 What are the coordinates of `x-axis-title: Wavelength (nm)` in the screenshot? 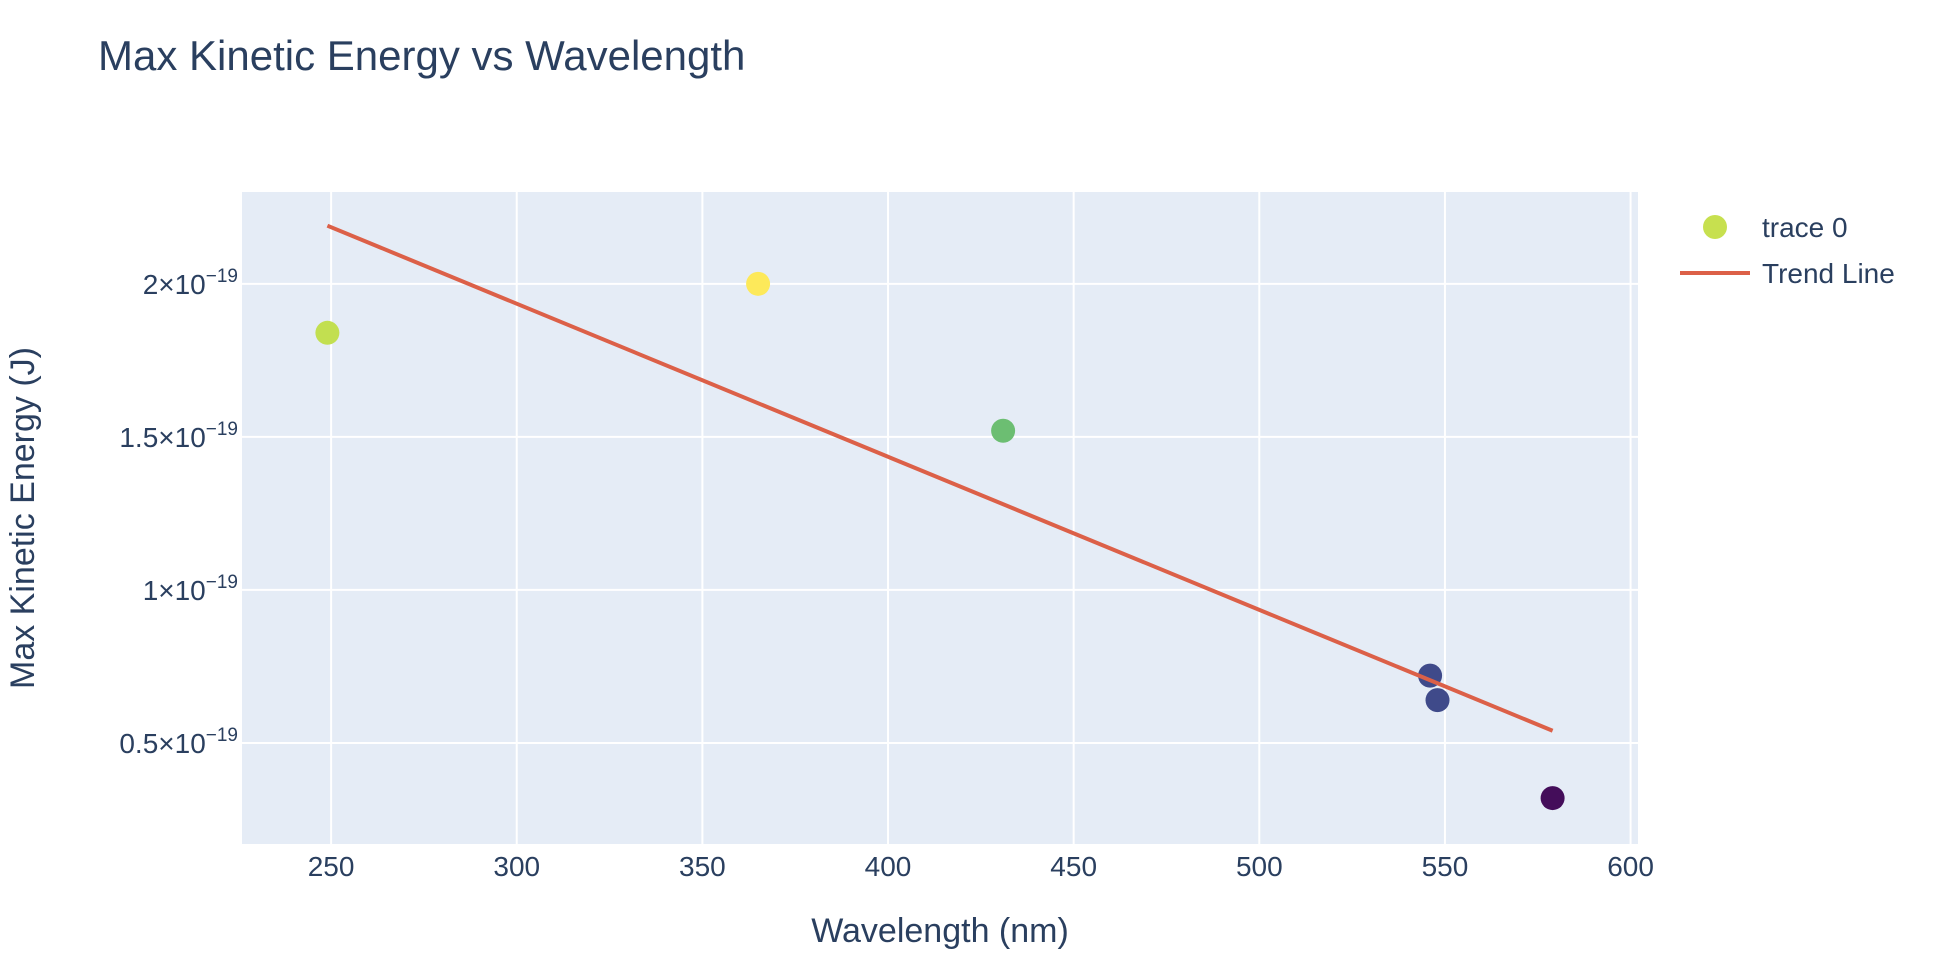 It's located at (940, 931).